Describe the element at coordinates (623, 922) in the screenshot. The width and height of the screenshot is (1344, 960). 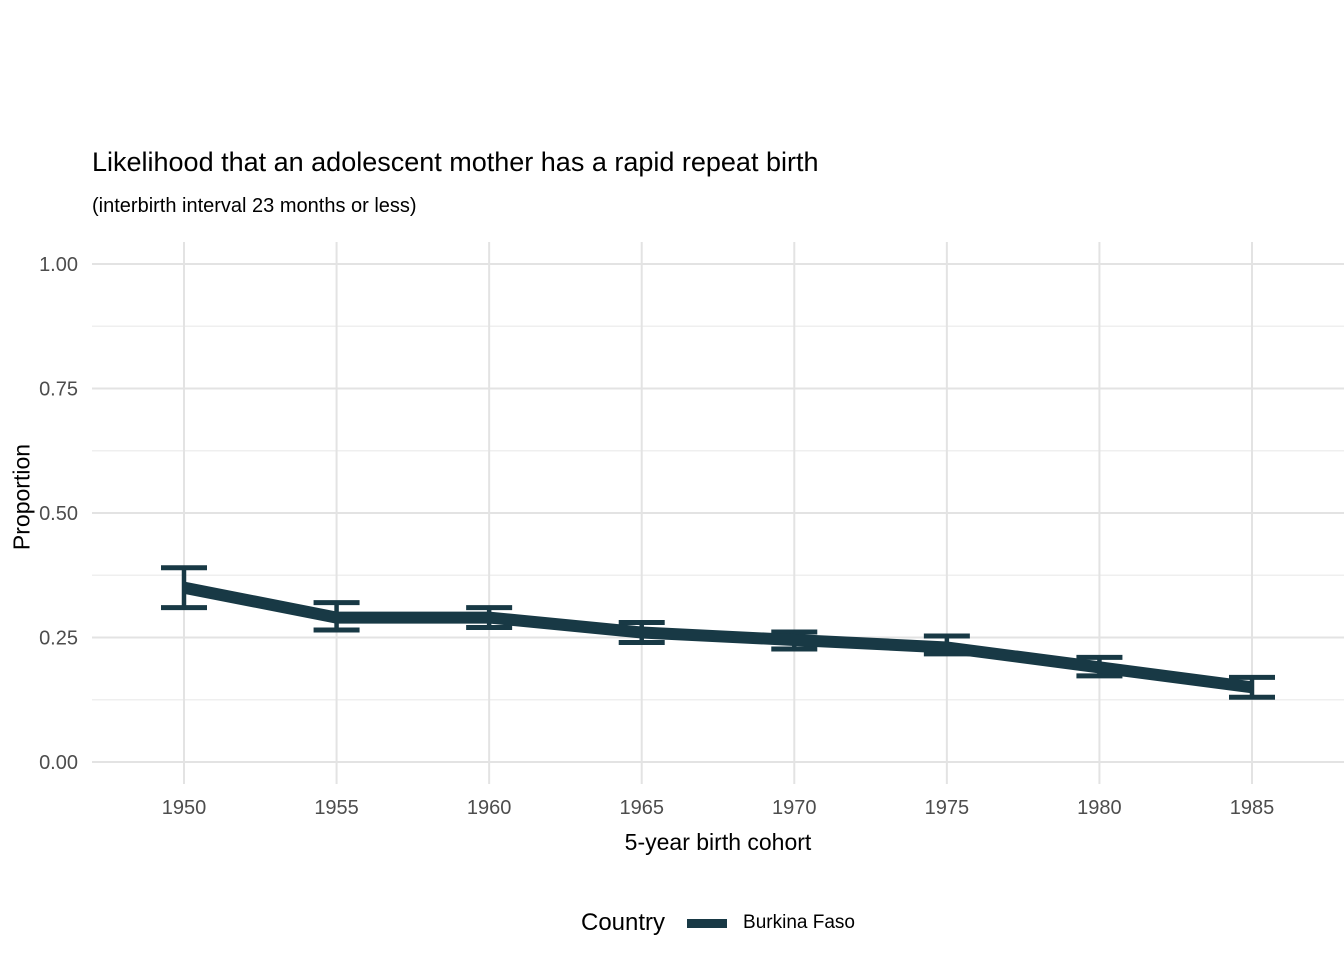
I see `legend-title: Country` at that location.